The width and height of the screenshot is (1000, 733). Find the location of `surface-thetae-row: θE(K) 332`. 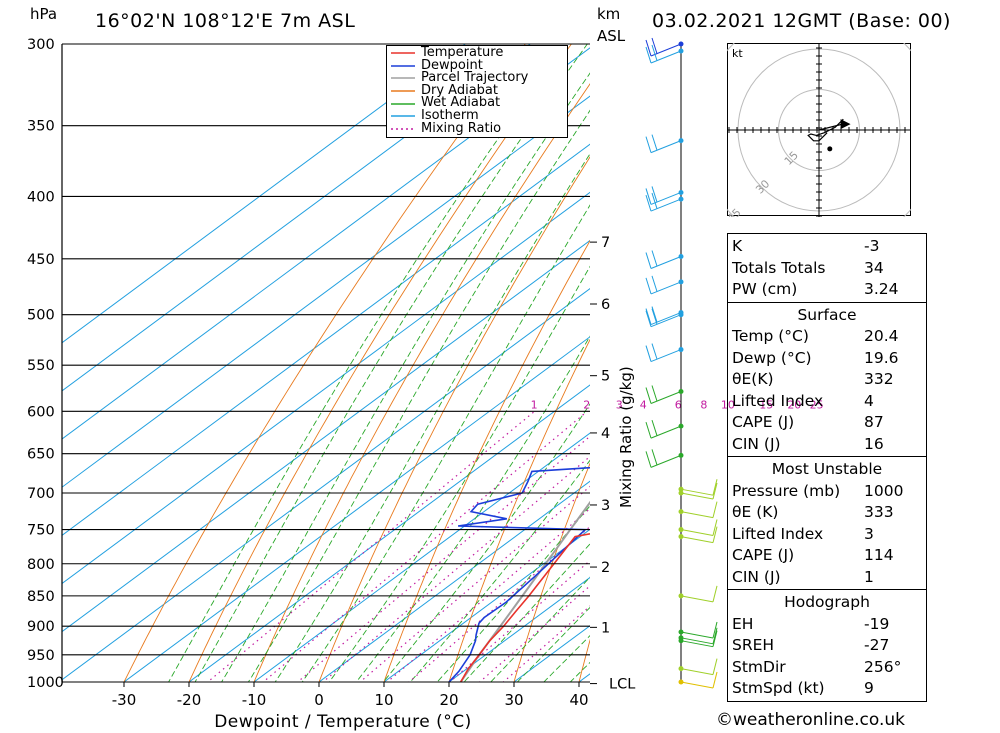

surface-thetae-row: θE(K) 332 is located at coordinates (813, 379).